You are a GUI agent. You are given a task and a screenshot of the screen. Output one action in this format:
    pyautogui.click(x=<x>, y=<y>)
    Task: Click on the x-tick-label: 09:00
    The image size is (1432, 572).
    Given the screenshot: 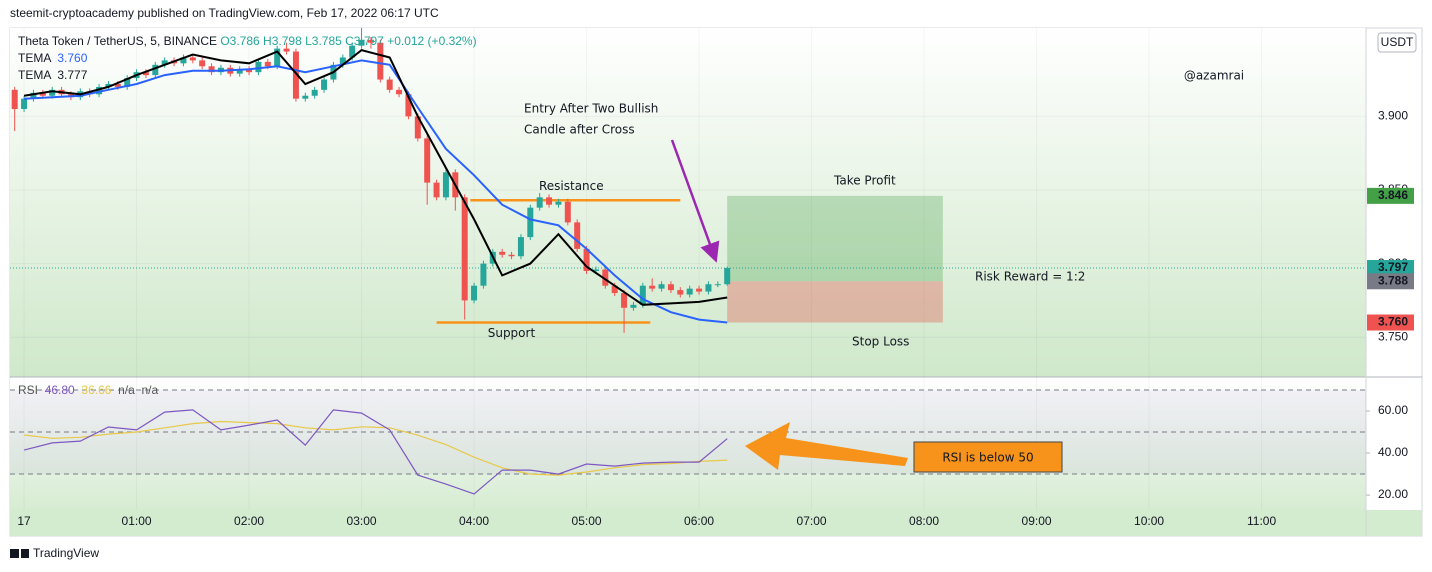 What is the action you would take?
    pyautogui.click(x=1037, y=521)
    